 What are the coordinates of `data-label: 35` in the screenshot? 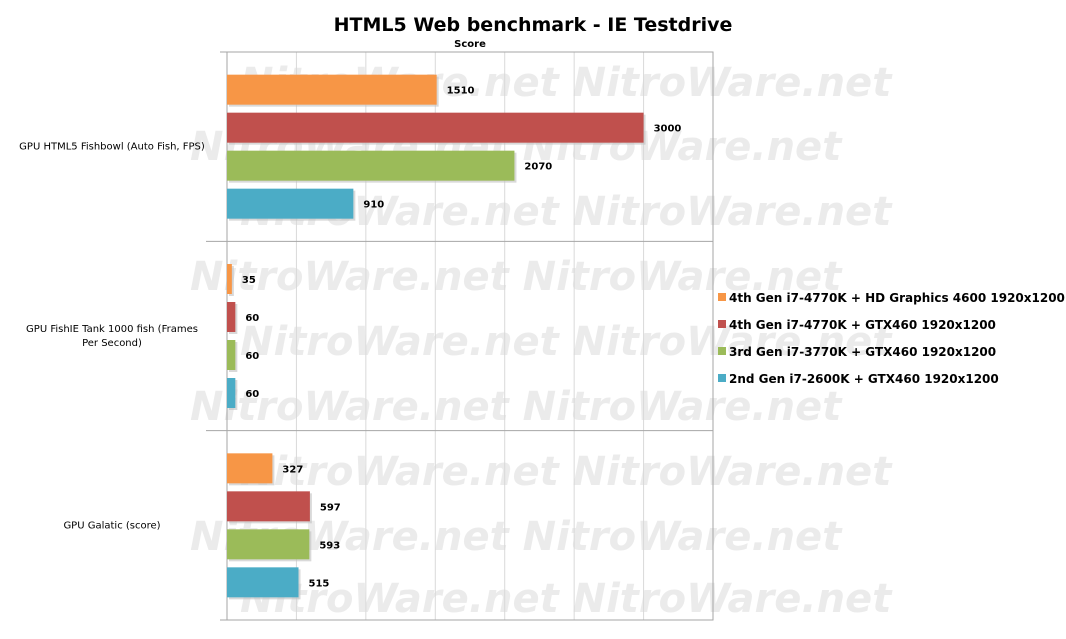 It's located at (249, 280).